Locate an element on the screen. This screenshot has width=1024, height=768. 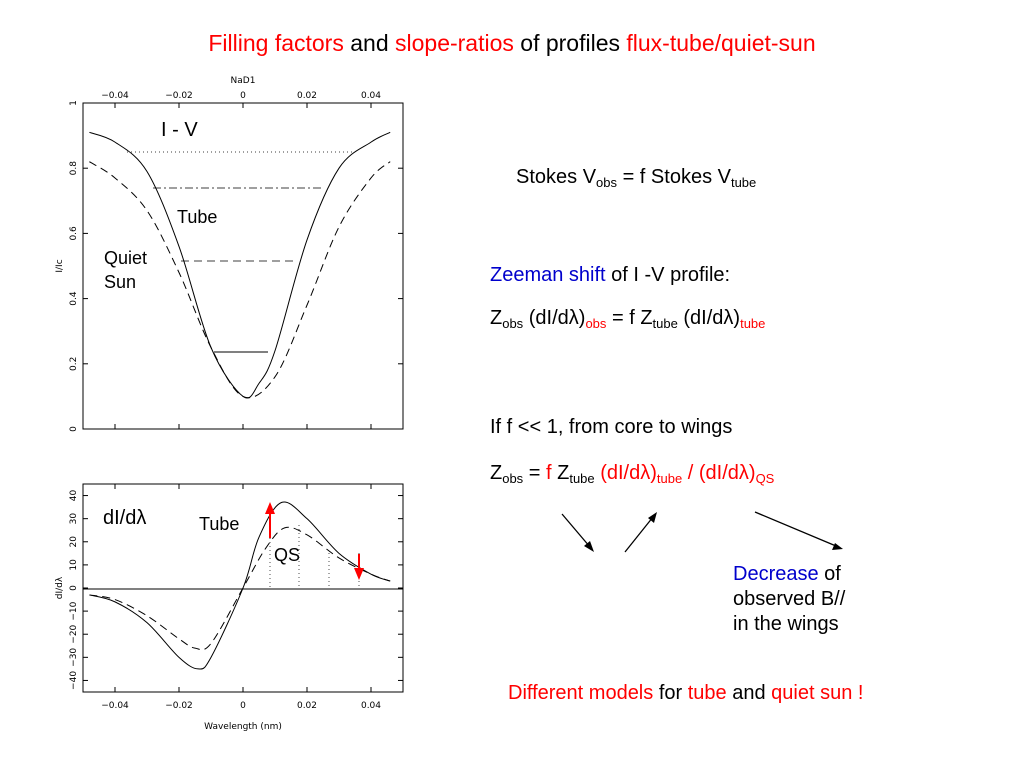
bottom-plot-curves is located at coordinates (240, 585).